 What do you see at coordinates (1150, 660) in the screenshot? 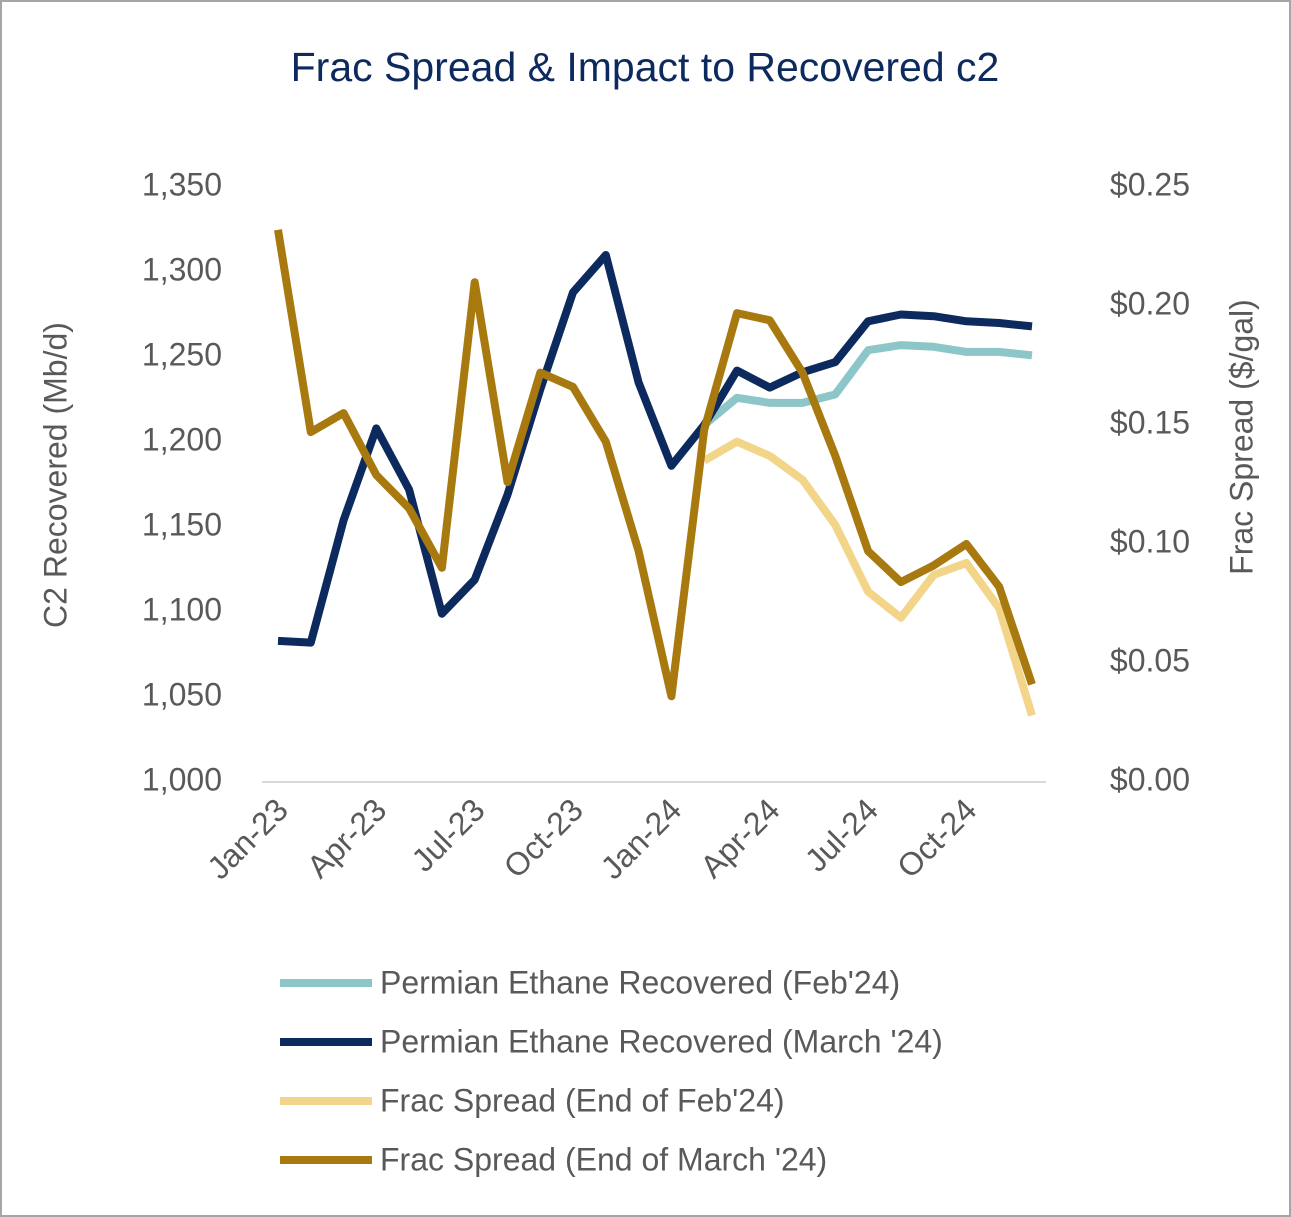
I see `y2-tick-label: $0.05` at bounding box center [1150, 660].